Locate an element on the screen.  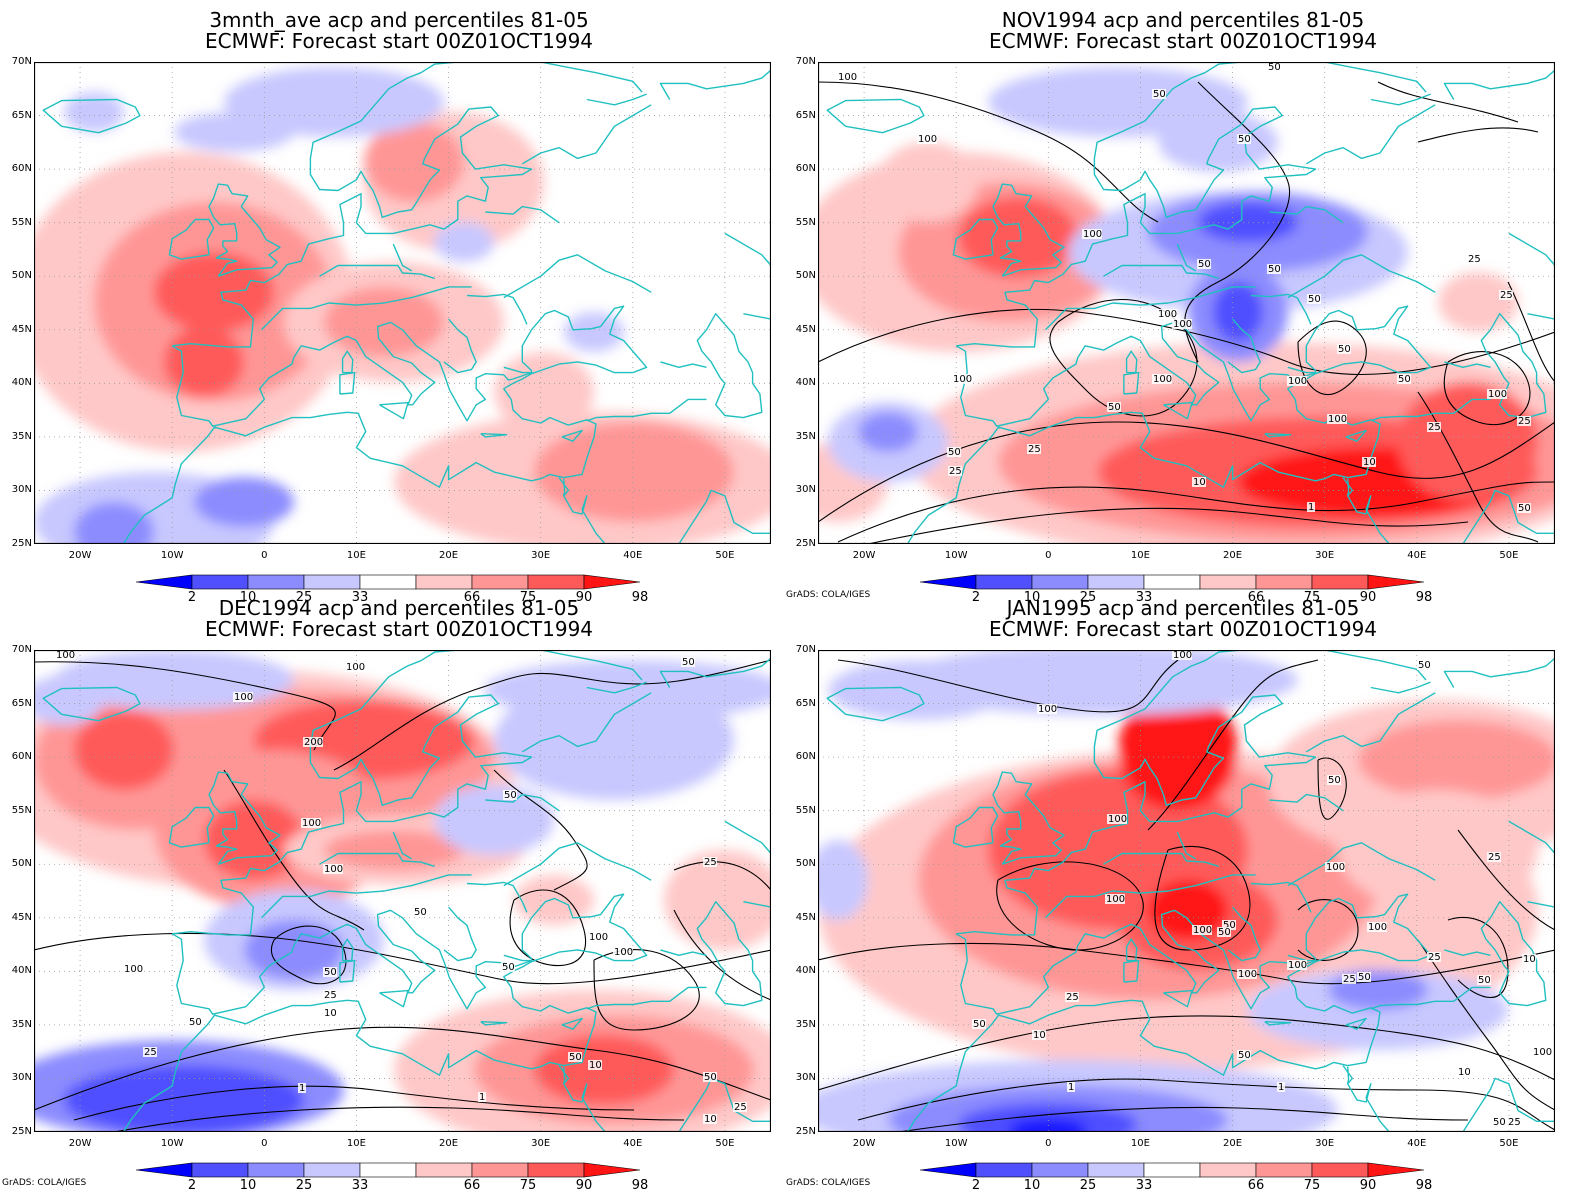
colorbar-label: 33 is located at coordinates (360, 1185).